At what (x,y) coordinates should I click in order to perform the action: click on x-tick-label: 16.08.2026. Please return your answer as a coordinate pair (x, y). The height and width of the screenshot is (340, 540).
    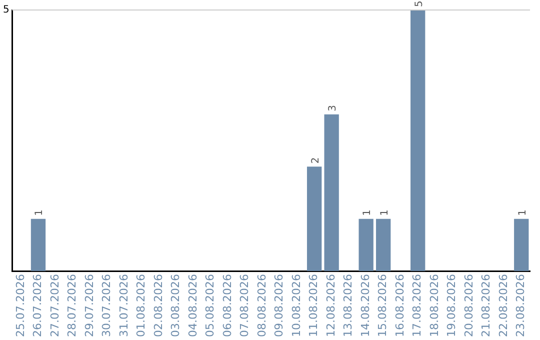
    Looking at the image, I should click on (399, 306).